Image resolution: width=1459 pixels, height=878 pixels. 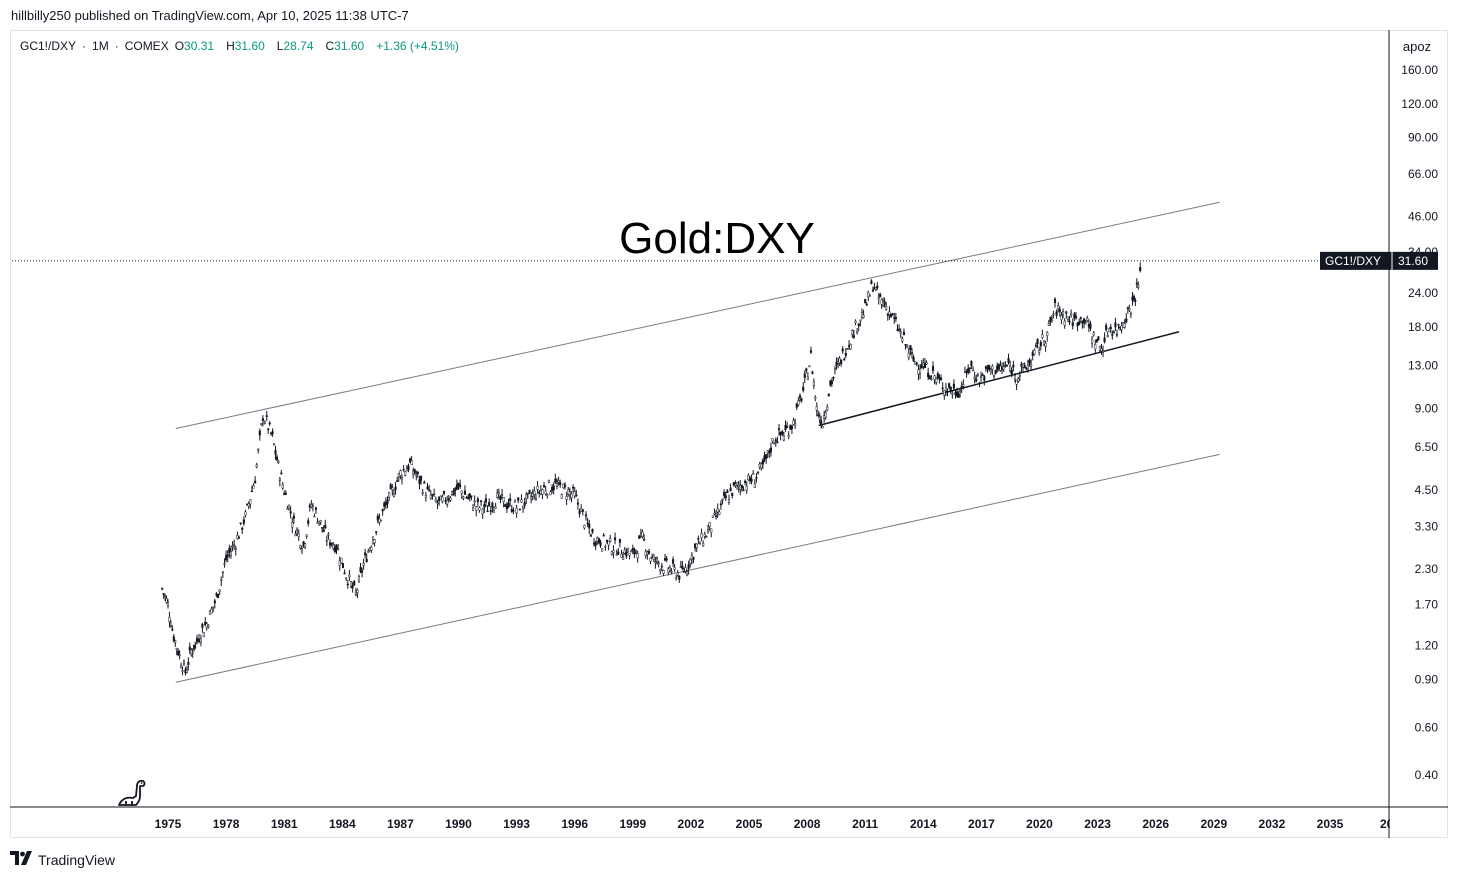 I want to click on legend-interval: 1M, so click(x=100, y=46).